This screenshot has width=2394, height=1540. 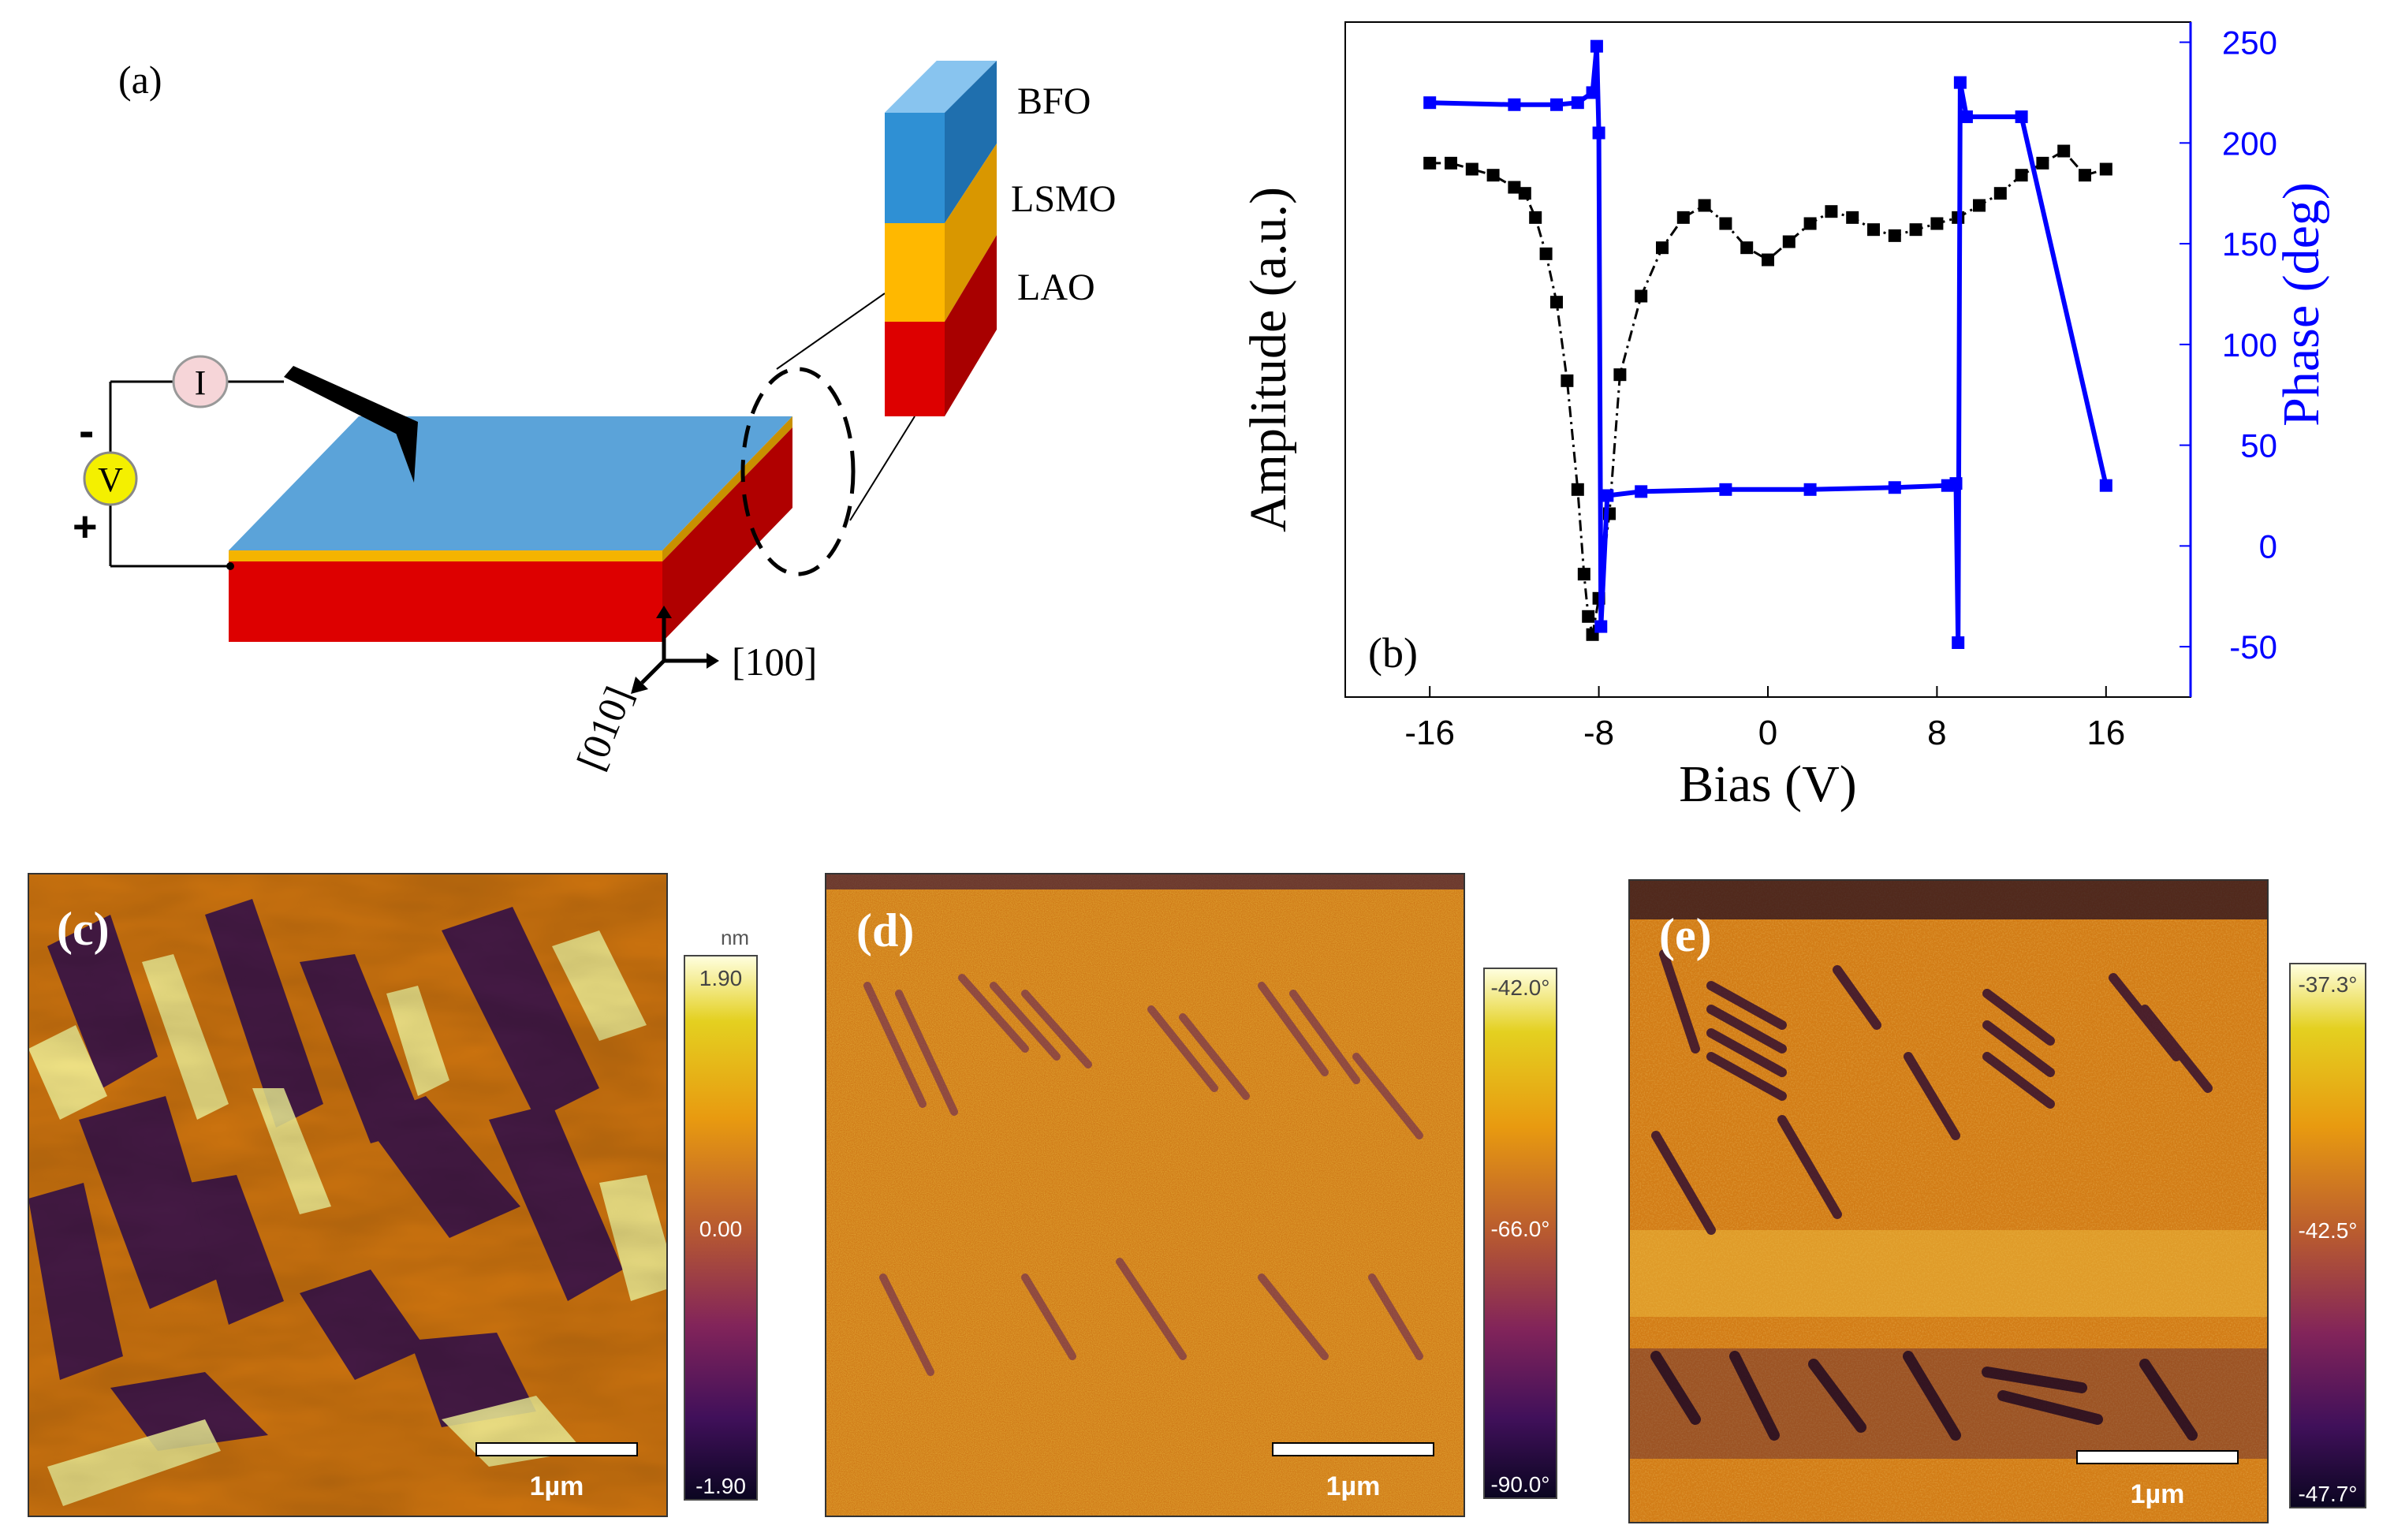 What do you see at coordinates (2249, 43) in the screenshot?
I see `y-tick-label: 250` at bounding box center [2249, 43].